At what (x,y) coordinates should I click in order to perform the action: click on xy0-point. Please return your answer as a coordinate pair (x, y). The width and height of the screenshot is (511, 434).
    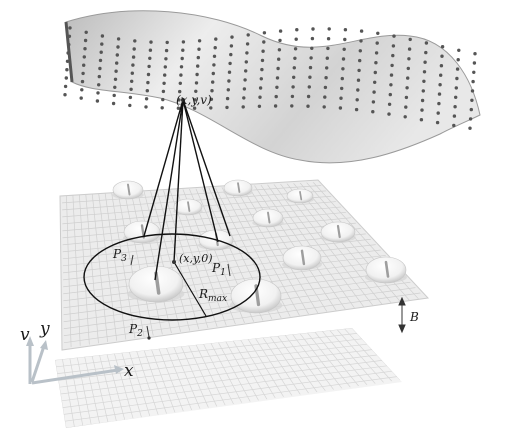
    Looking at the image, I should click on (174, 262).